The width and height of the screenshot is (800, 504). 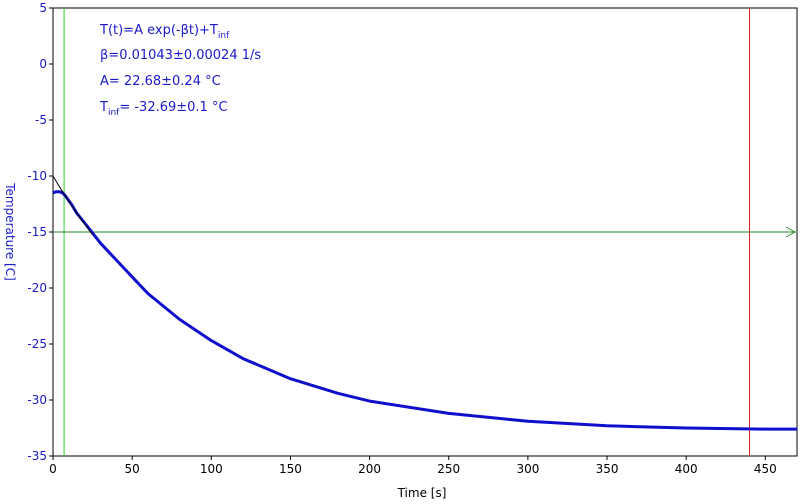 I want to click on y-tick-label: -25, so click(x=37, y=344).